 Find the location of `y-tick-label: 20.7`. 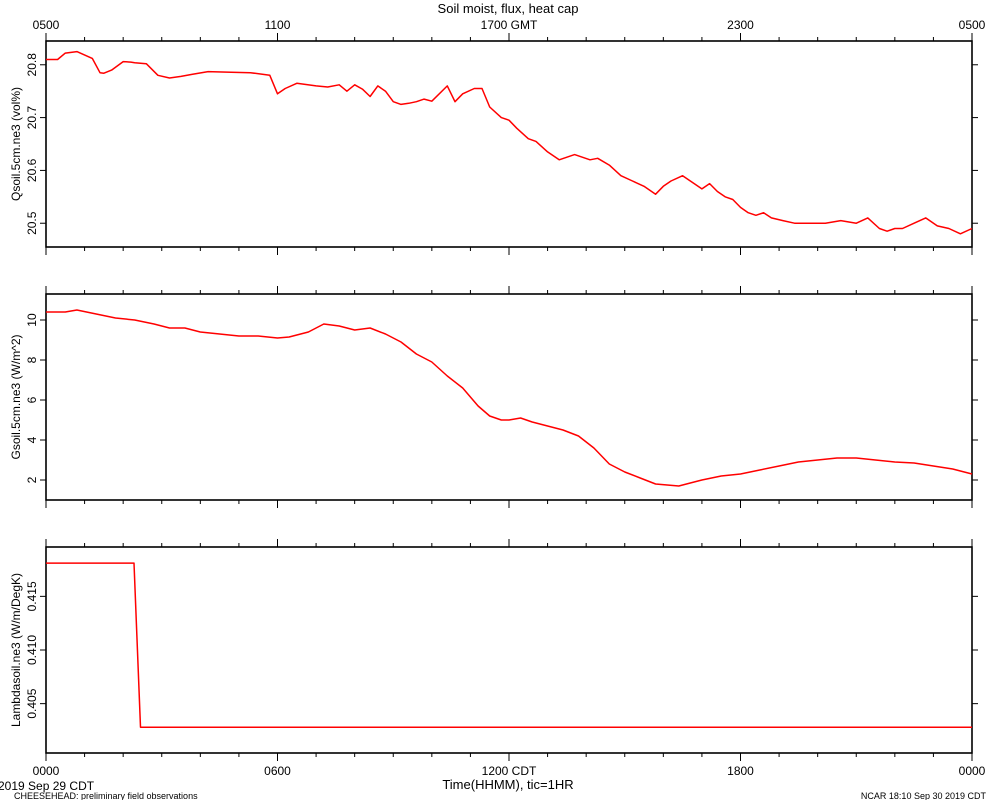

y-tick-label: 20.7 is located at coordinates (32, 118).